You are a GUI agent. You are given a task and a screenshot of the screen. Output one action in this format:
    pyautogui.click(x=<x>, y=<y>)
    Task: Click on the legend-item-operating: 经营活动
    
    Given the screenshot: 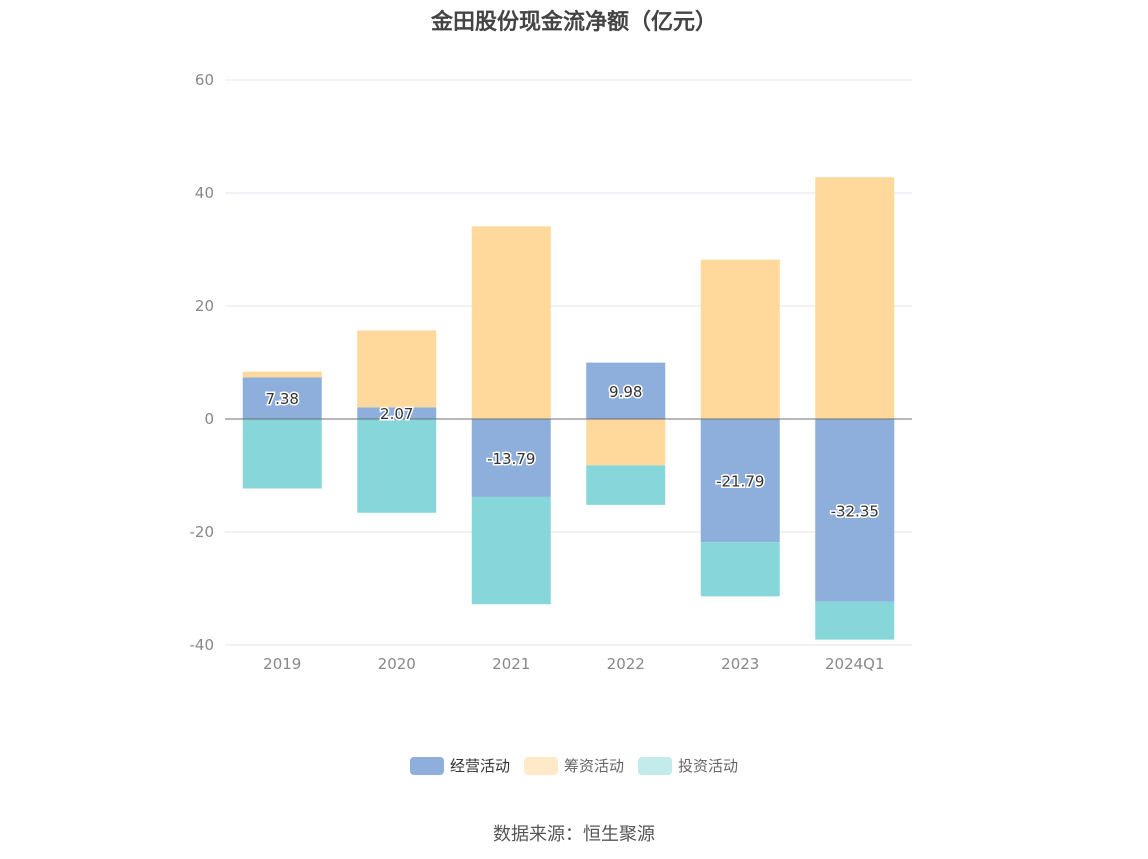 What is the action you would take?
    pyautogui.click(x=459, y=765)
    